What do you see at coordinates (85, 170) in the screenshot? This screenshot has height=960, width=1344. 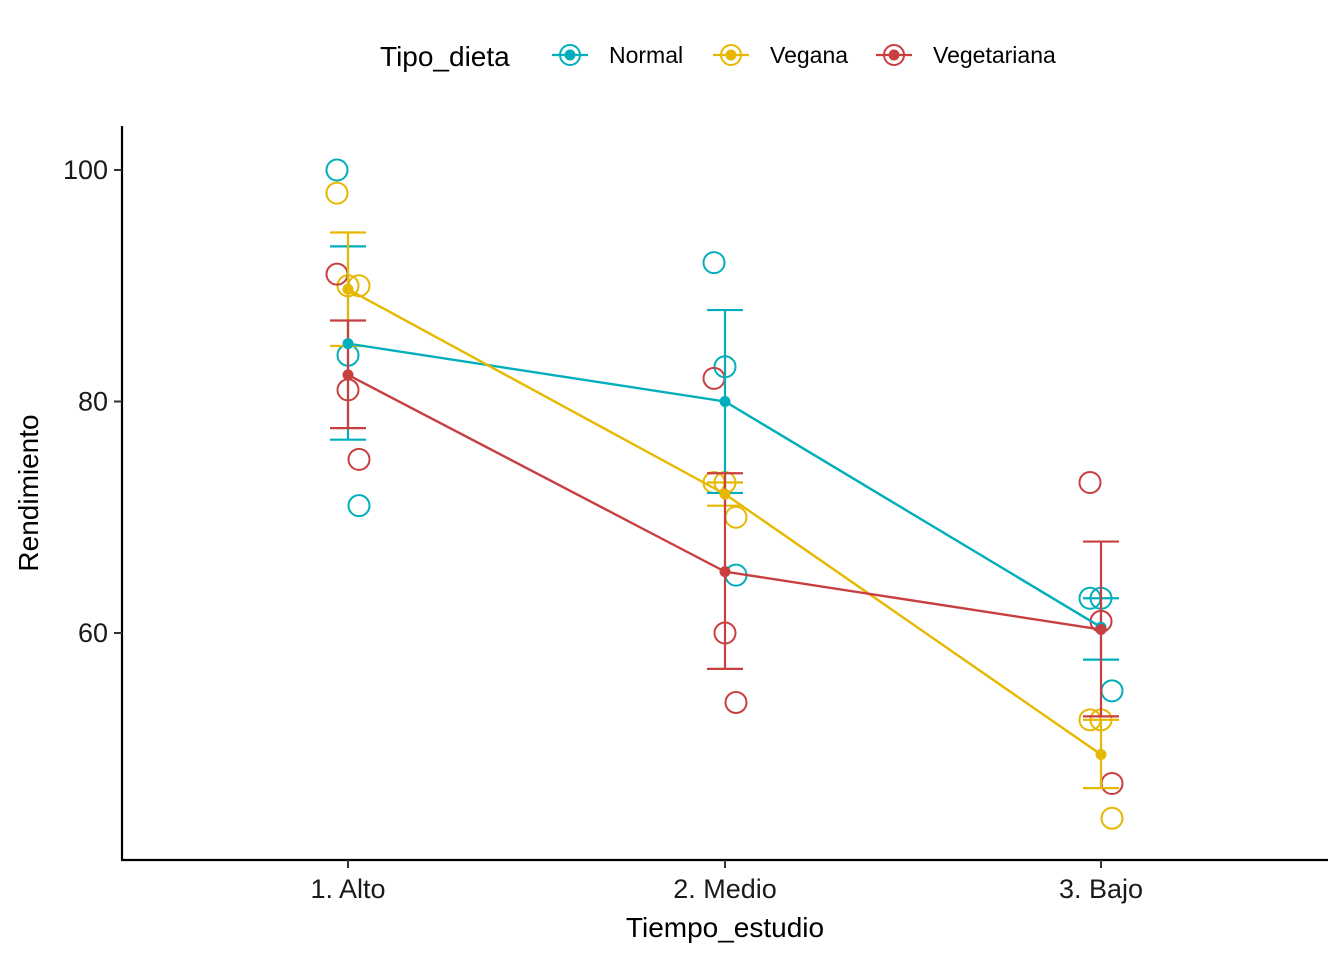 I see `y-tick-label: 100` at bounding box center [85, 170].